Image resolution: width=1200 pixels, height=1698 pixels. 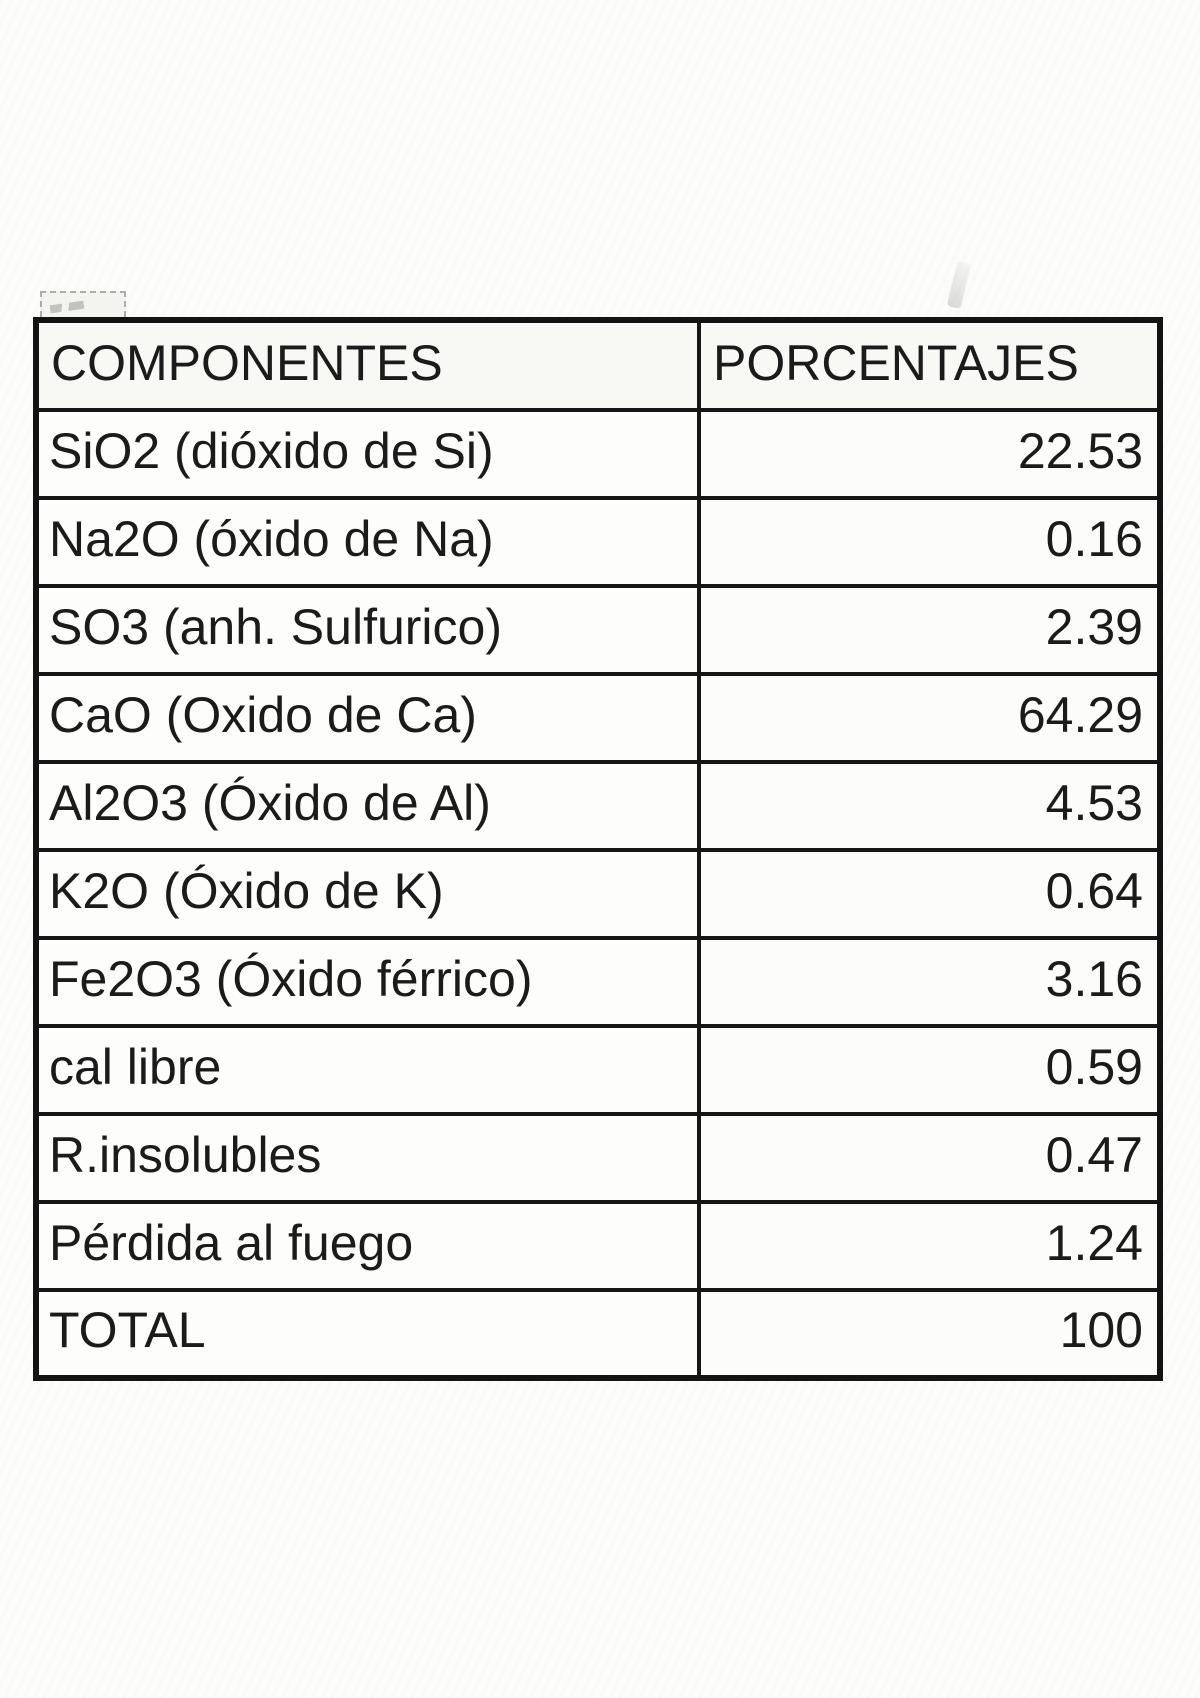 What do you see at coordinates (367, 1158) in the screenshot?
I see `component-cell: R.insolubles` at bounding box center [367, 1158].